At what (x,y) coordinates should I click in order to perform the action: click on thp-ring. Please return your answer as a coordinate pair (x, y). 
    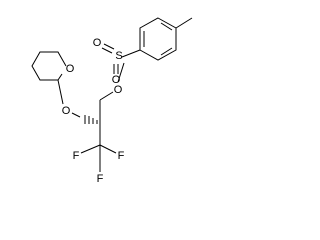
    Looking at the image, I should click on (49, 66).